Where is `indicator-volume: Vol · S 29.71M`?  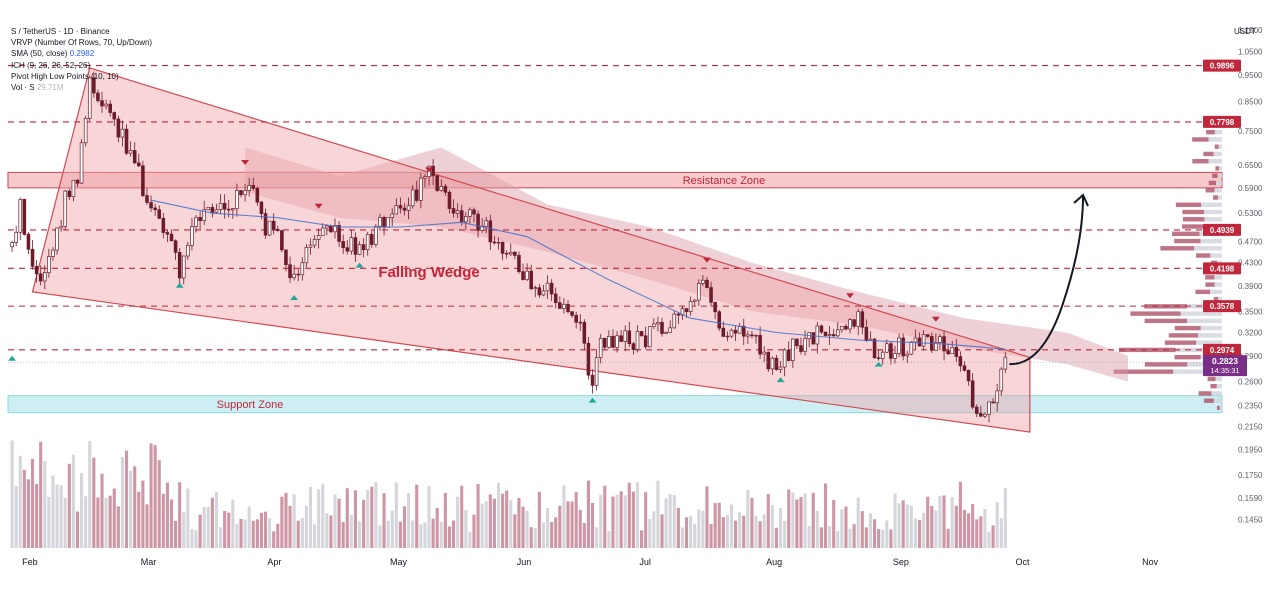
indicator-volume: Vol · S 29.71M is located at coordinates (37, 88).